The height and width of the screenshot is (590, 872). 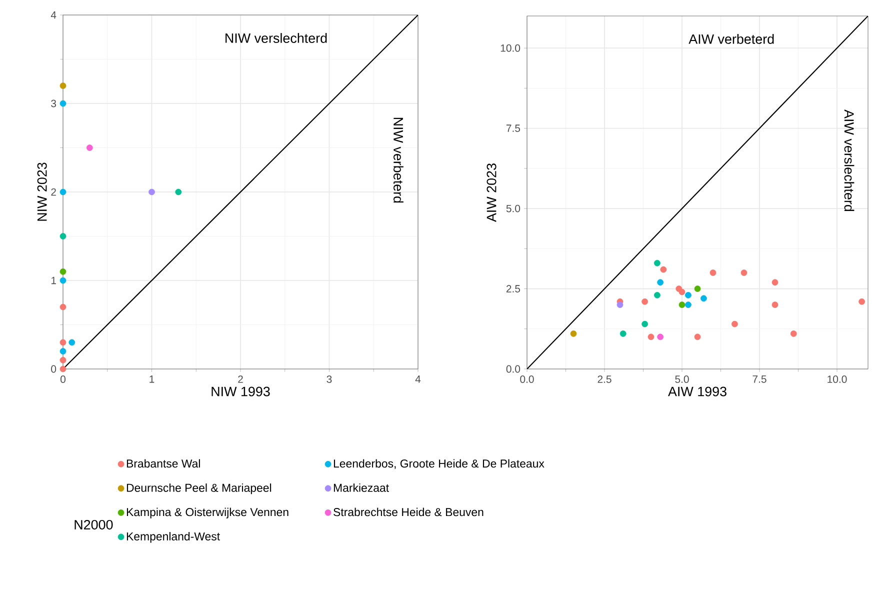 I want to click on annotation: AIW verslechterd, so click(x=849, y=161).